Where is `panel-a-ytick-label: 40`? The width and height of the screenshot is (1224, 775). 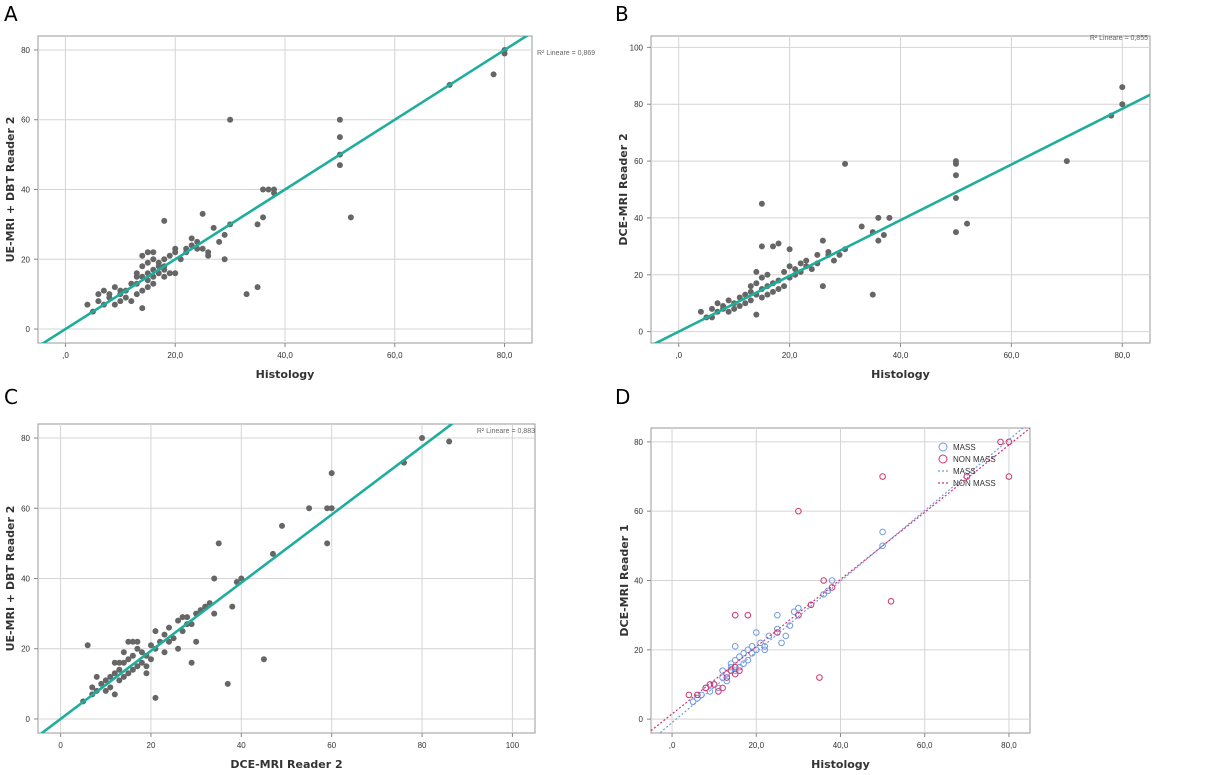
panel-a-ytick-label: 40 is located at coordinates (25, 190).